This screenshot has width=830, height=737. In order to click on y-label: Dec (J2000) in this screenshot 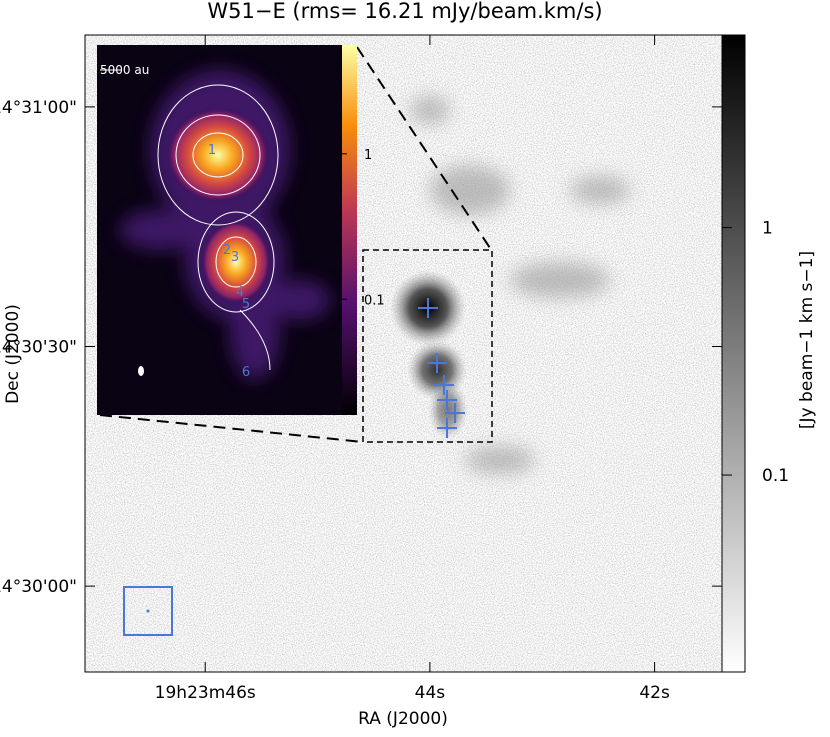, I will do `click(13, 354)`.